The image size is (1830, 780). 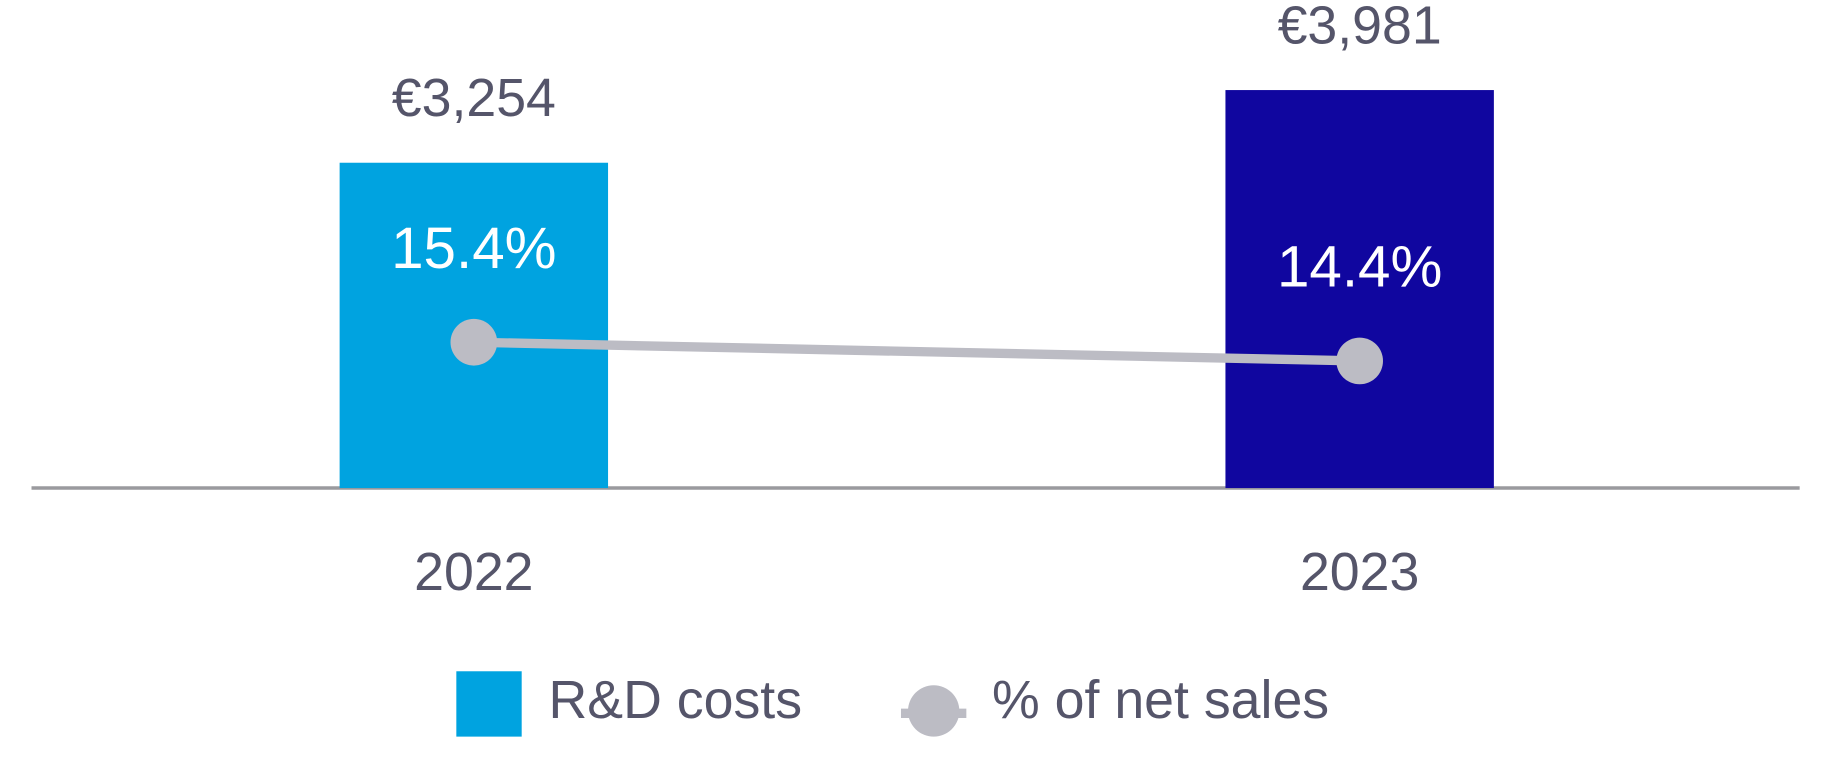 What do you see at coordinates (489, 704) in the screenshot?
I see `legend-swatch` at bounding box center [489, 704].